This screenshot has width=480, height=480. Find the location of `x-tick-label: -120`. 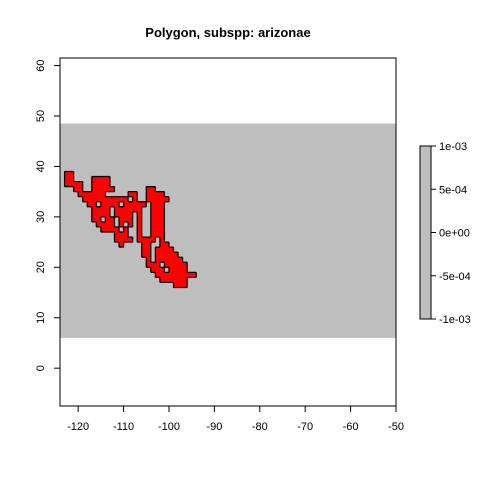

x-tick-label: -120 is located at coordinates (78, 427).